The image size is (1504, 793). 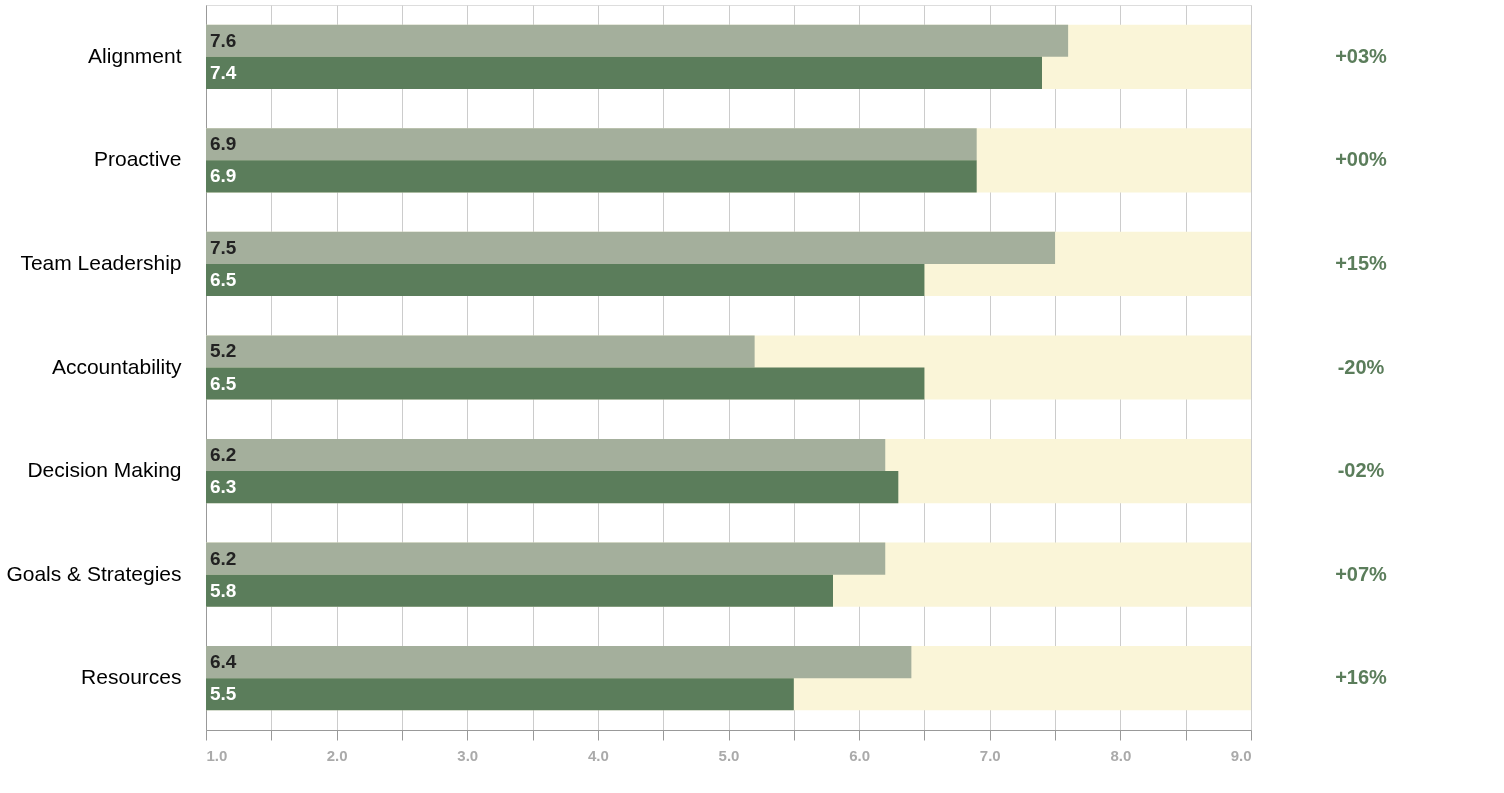 I want to click on x-tick-label: 6.0, so click(x=860, y=755).